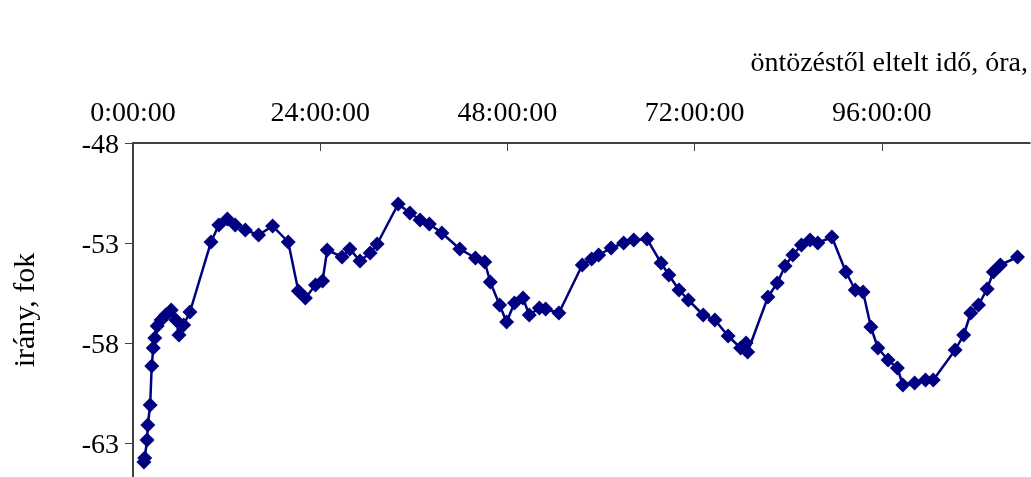 The height and width of the screenshot is (477, 1031). What do you see at coordinates (100, 443) in the screenshot?
I see `y-tick-label: -63` at bounding box center [100, 443].